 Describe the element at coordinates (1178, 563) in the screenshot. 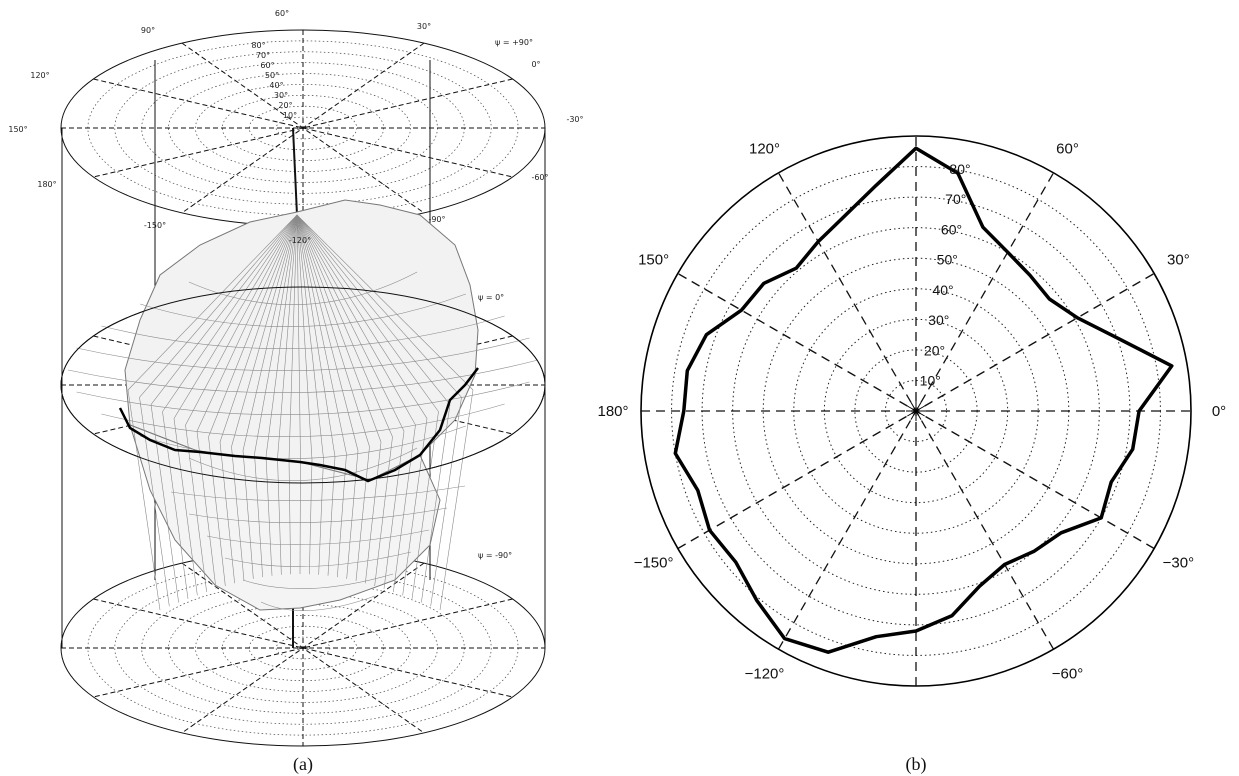

I see `angle-tick-label: −30°` at that location.